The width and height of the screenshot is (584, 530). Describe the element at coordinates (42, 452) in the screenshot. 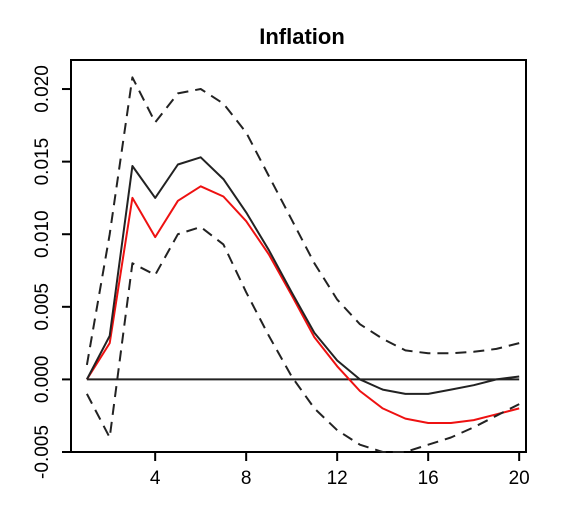

I see `y-tick-label: -0.005` at that location.